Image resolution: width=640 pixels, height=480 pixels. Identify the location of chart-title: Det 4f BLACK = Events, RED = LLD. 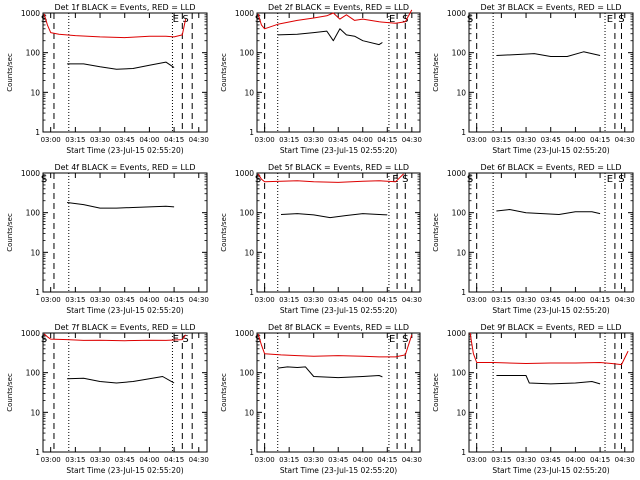
(124, 167).